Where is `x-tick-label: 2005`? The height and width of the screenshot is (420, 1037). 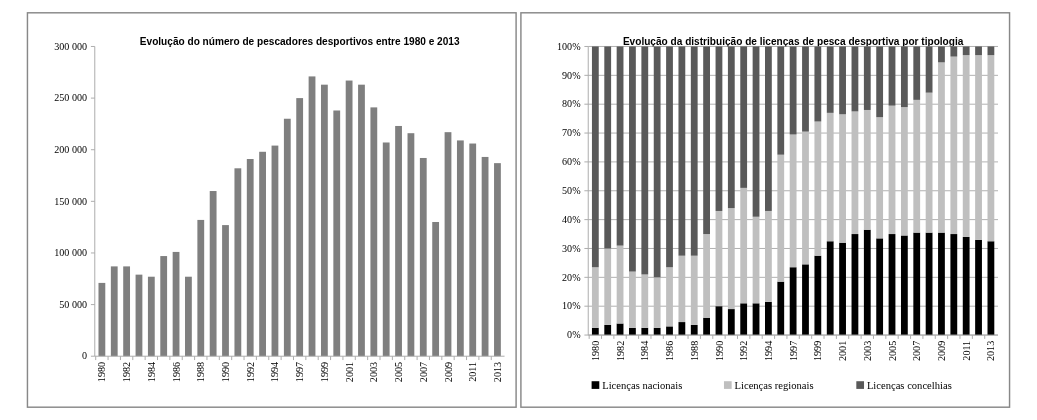 x-tick-label: 2005 is located at coordinates (399, 372).